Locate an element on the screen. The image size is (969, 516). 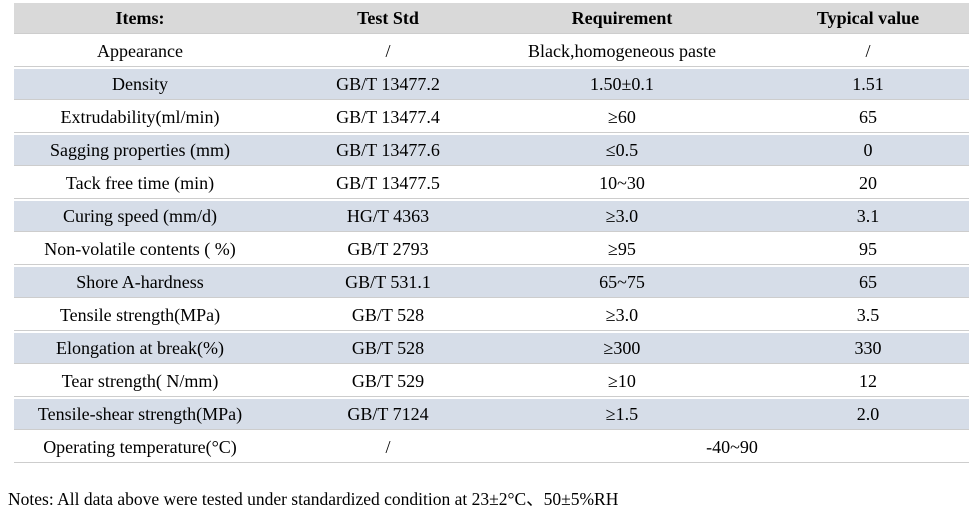
cell-typical: / is located at coordinates (851, 51).